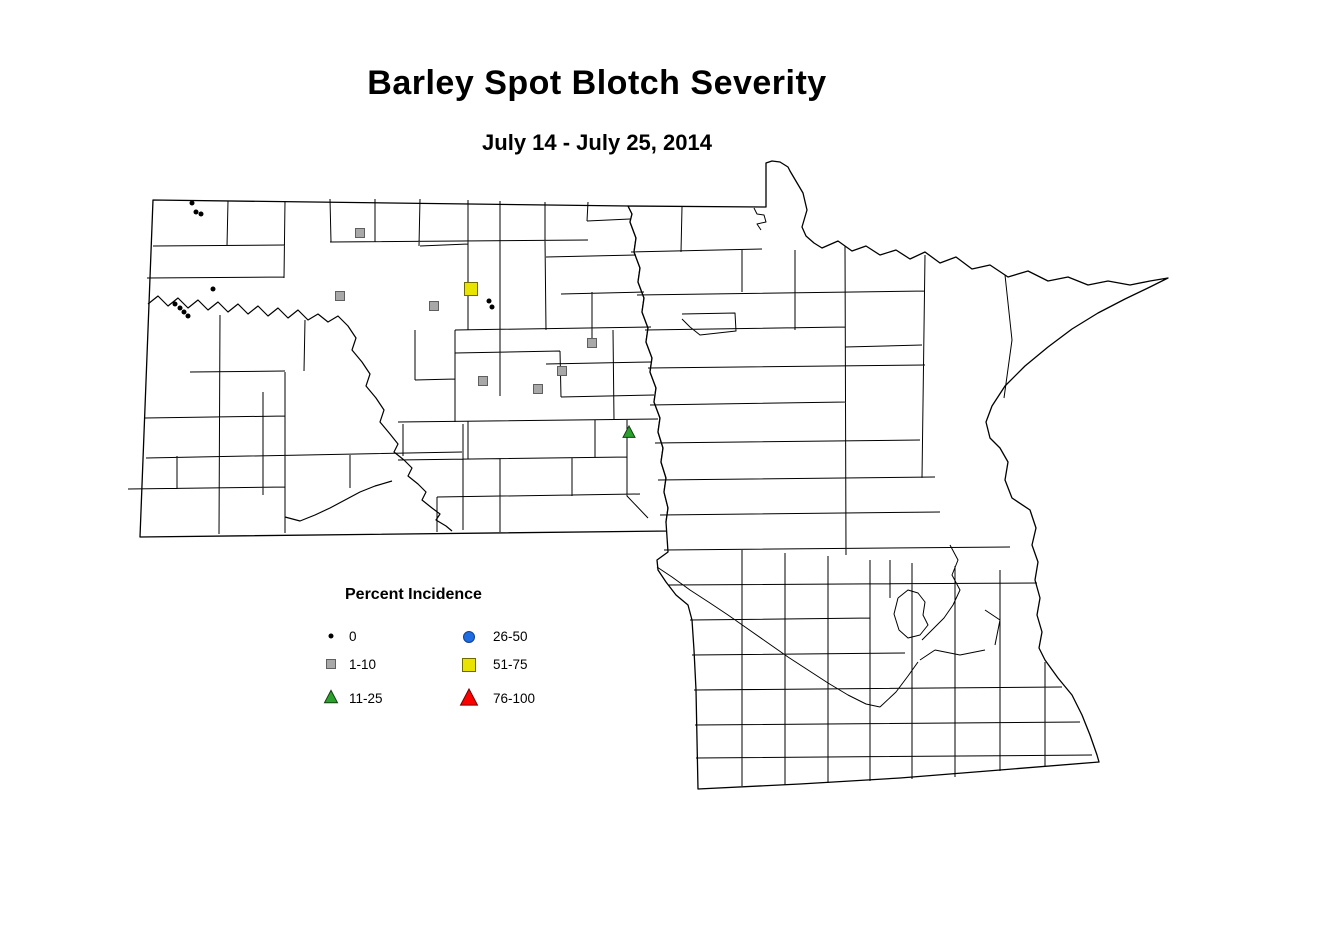  I want to click on county-lines-north-dakota, so click(393, 366).